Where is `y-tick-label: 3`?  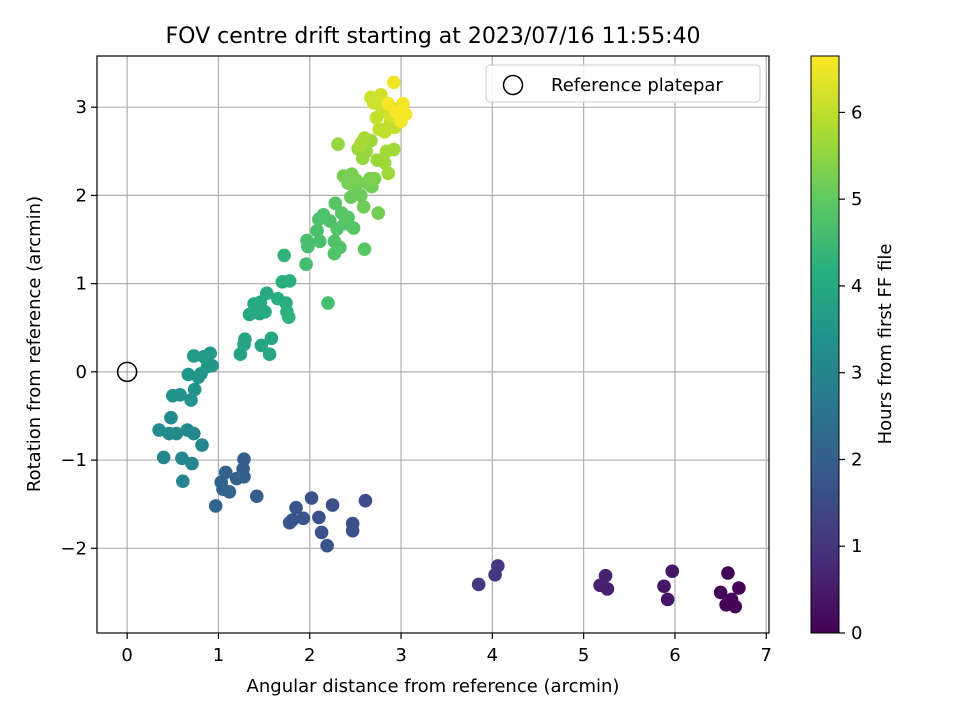
y-tick-label: 3 is located at coordinates (81, 107).